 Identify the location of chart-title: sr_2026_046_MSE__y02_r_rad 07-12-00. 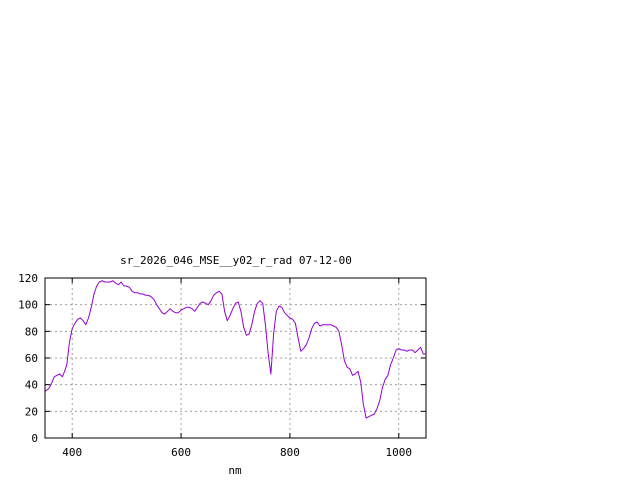
(236, 260).